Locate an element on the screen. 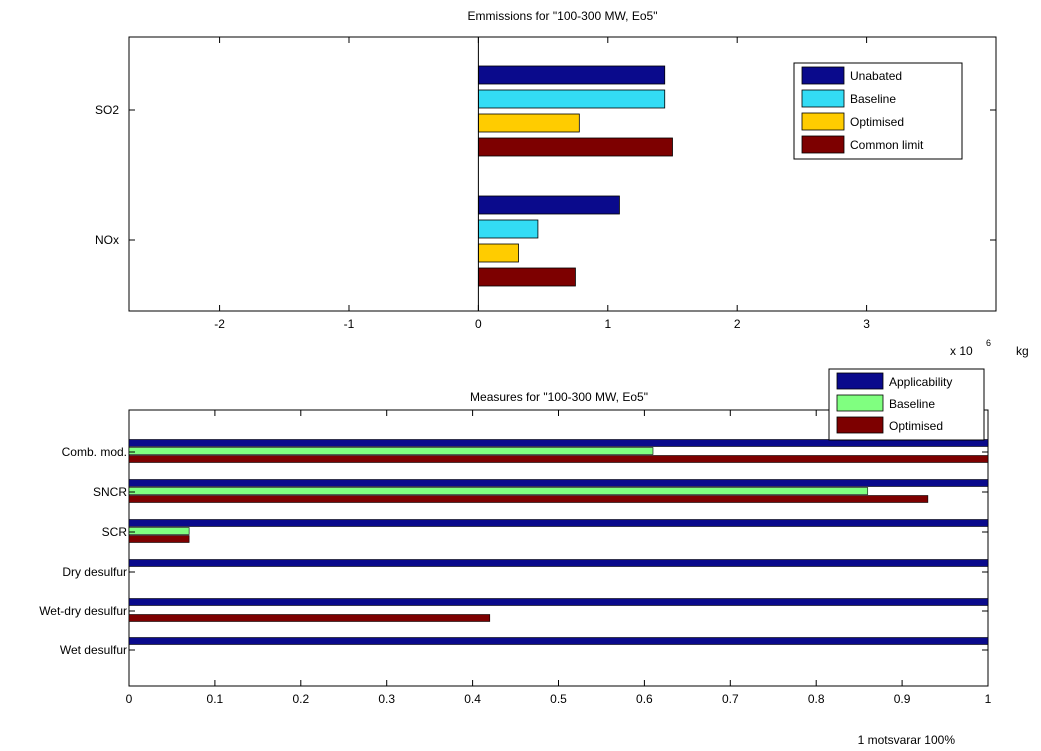 The image size is (1041, 751). y-tick-label: Dry desulfur is located at coordinates (94, 572).